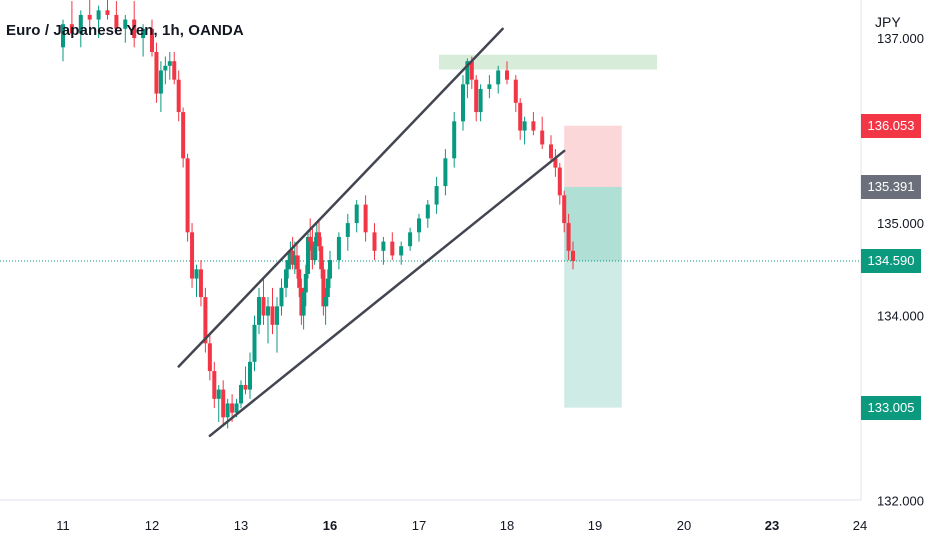 This screenshot has width=932, height=550. Describe the element at coordinates (900, 223) in the screenshot. I see `y-tick-label: 135.000` at that location.